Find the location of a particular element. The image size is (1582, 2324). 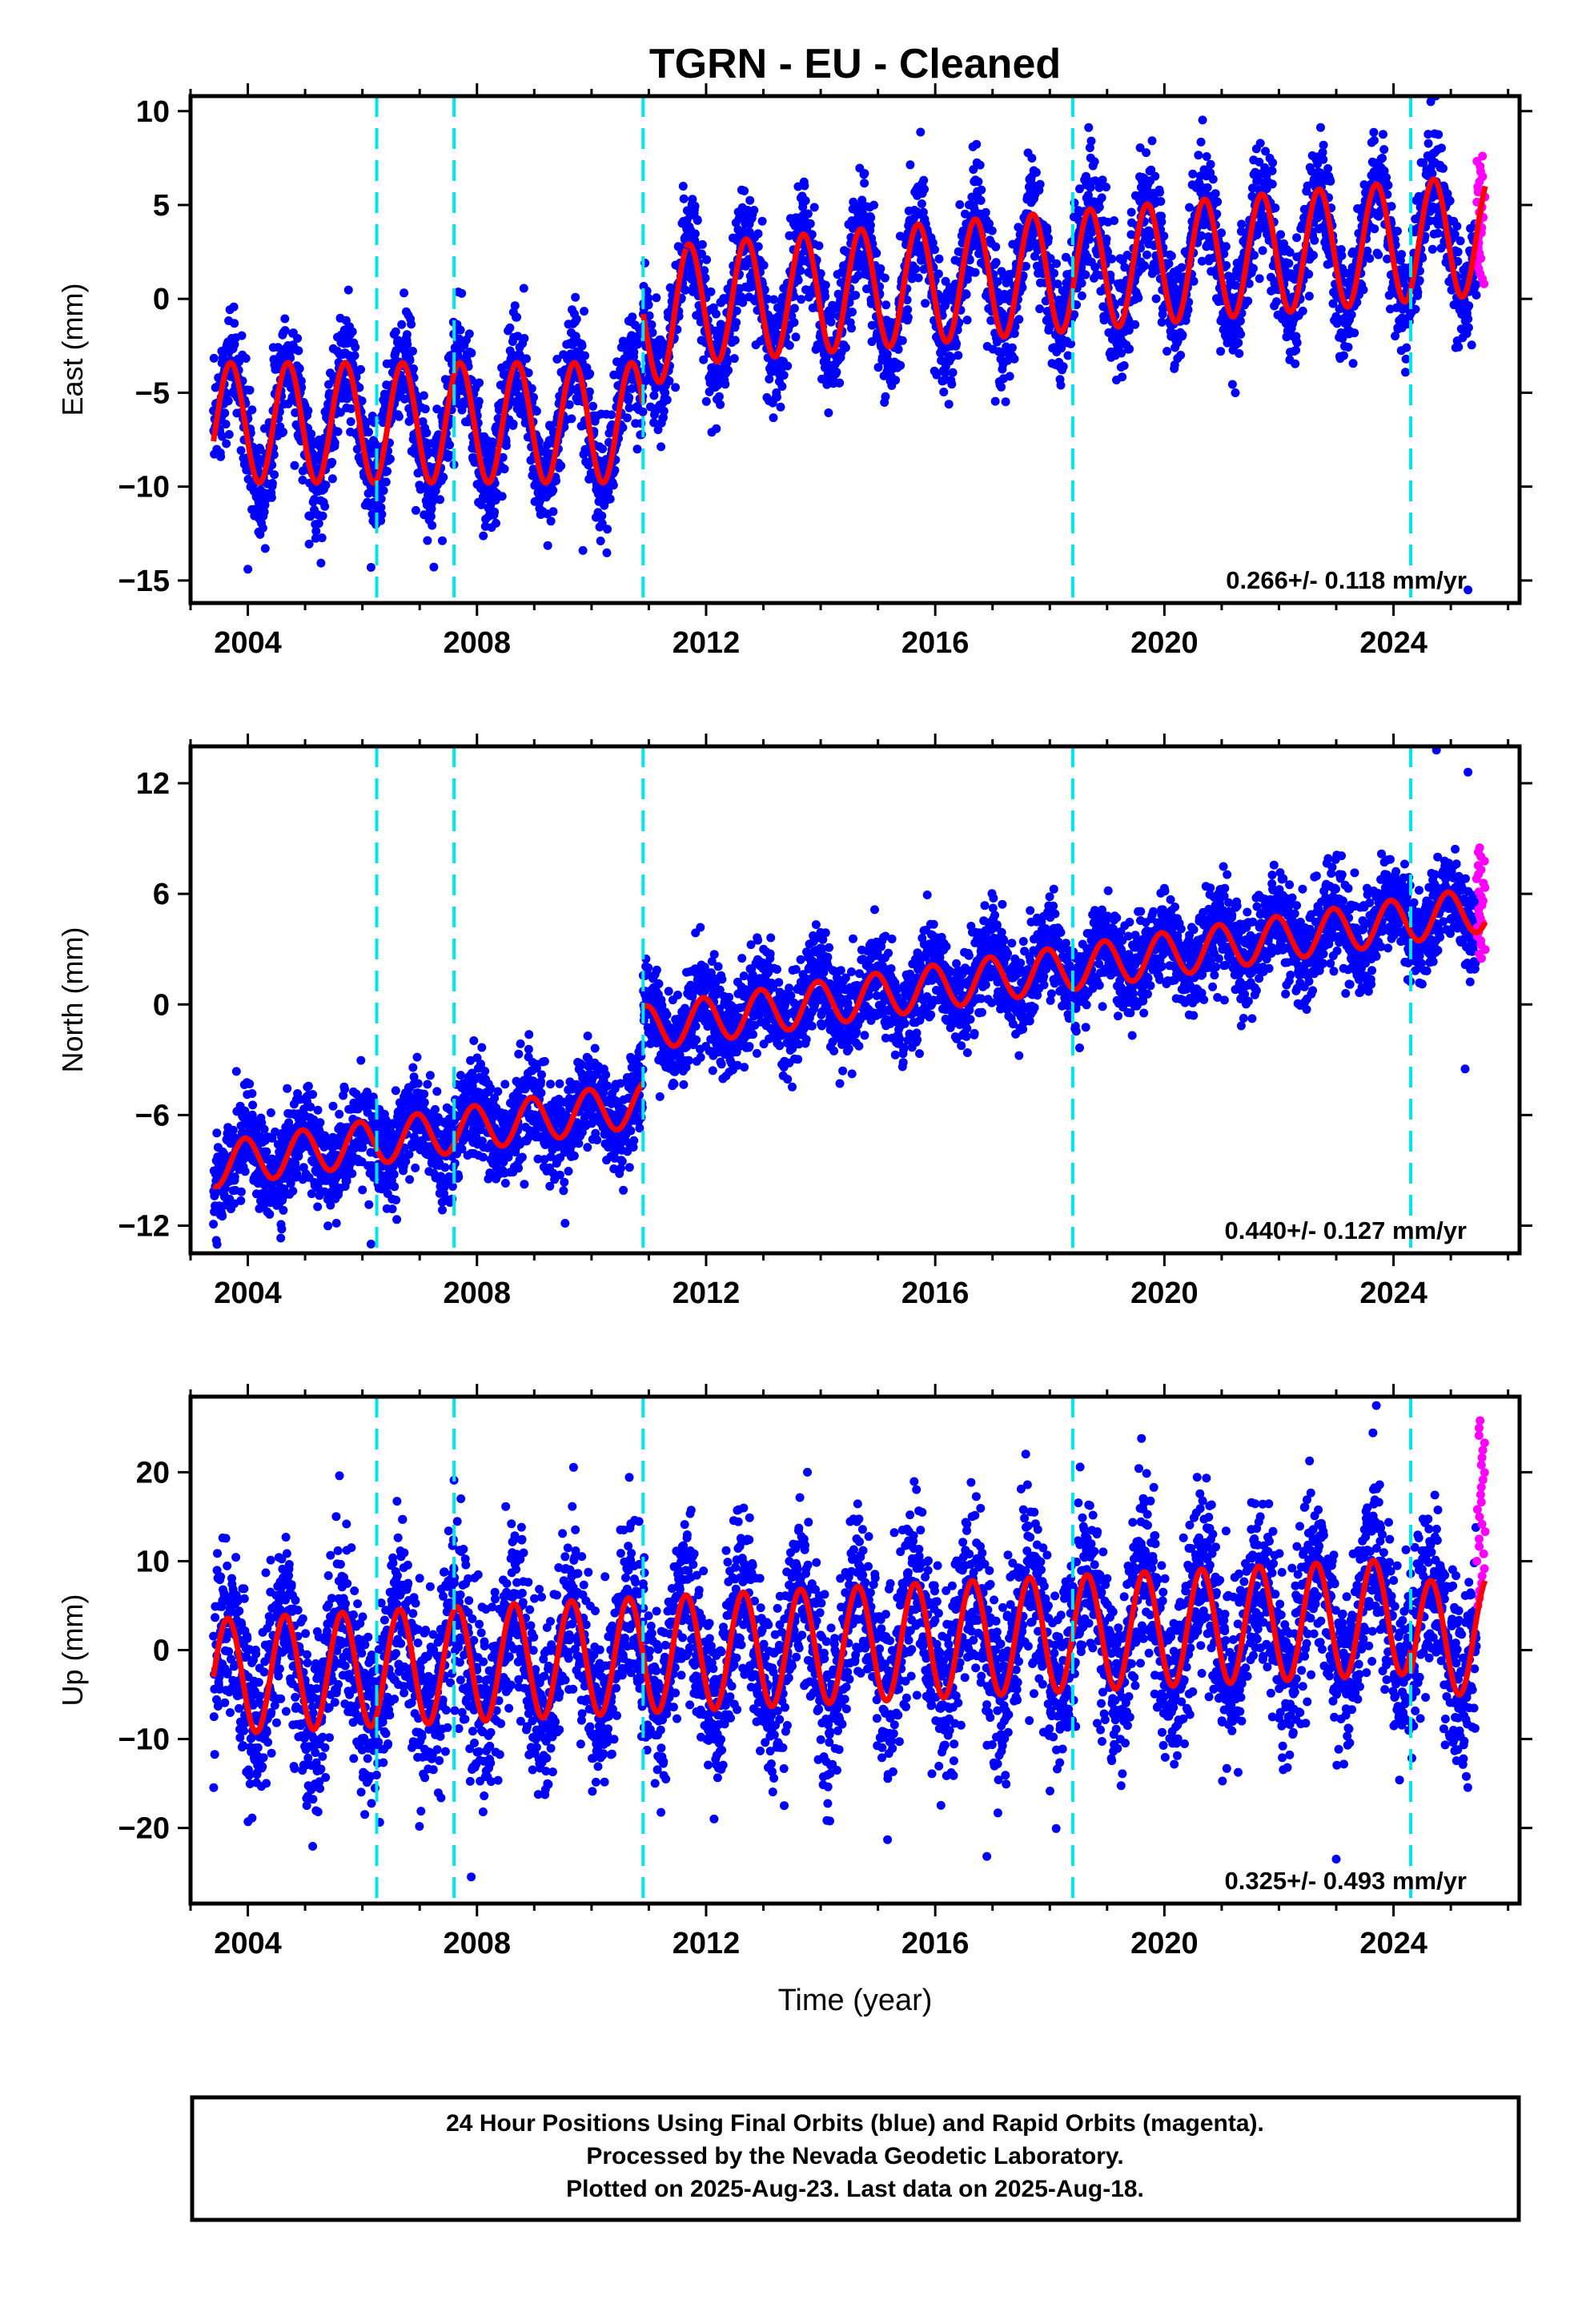

outlier-point is located at coordinates (683, 186).